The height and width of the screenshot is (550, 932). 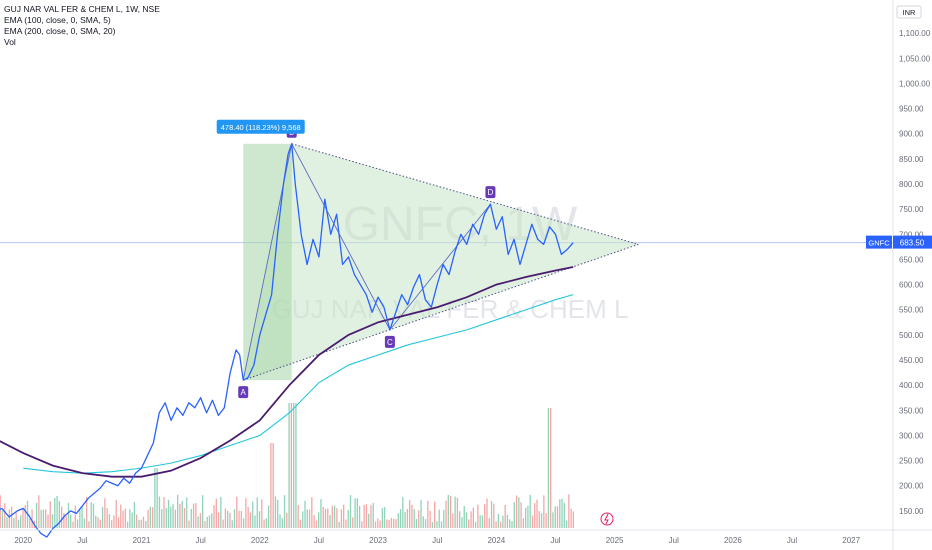 What do you see at coordinates (911, 360) in the screenshot?
I see `y-tick-label: 450.00` at bounding box center [911, 360].